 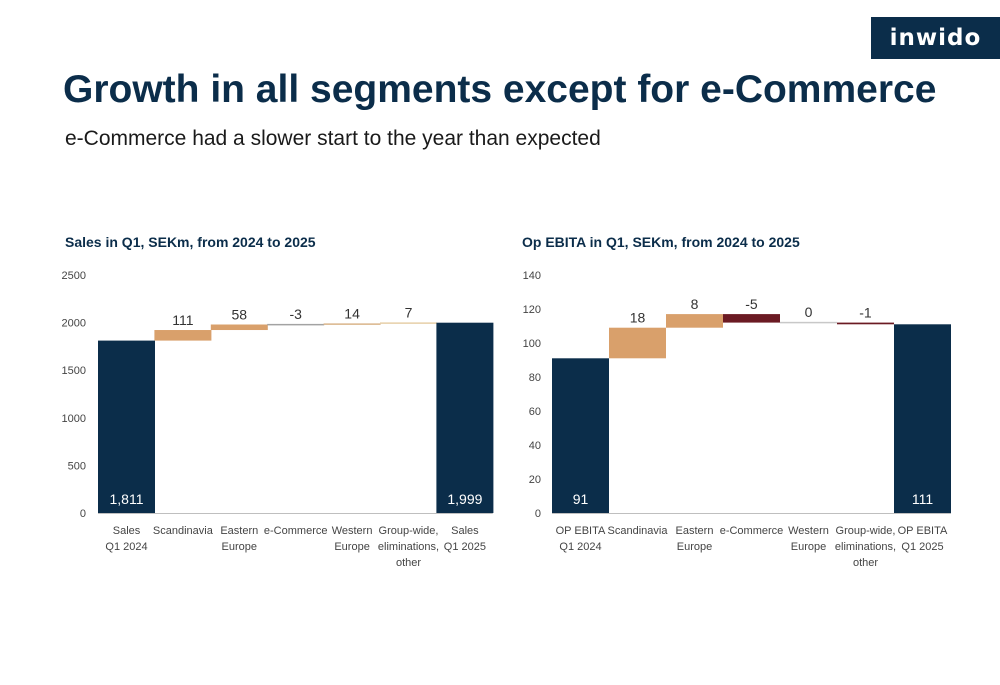 What do you see at coordinates (190, 242) in the screenshot?
I see `chart-title: Sales in Q1, SEKm, from 2024 to 2025` at bounding box center [190, 242].